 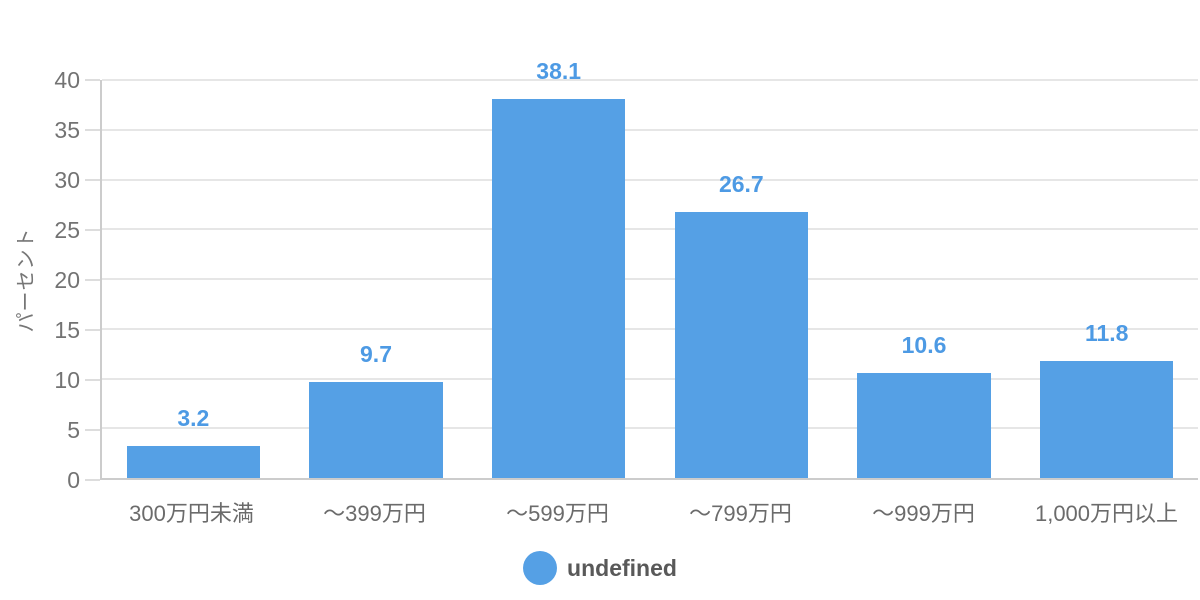 I want to click on bar-slot: 3.2, so click(x=193, y=279).